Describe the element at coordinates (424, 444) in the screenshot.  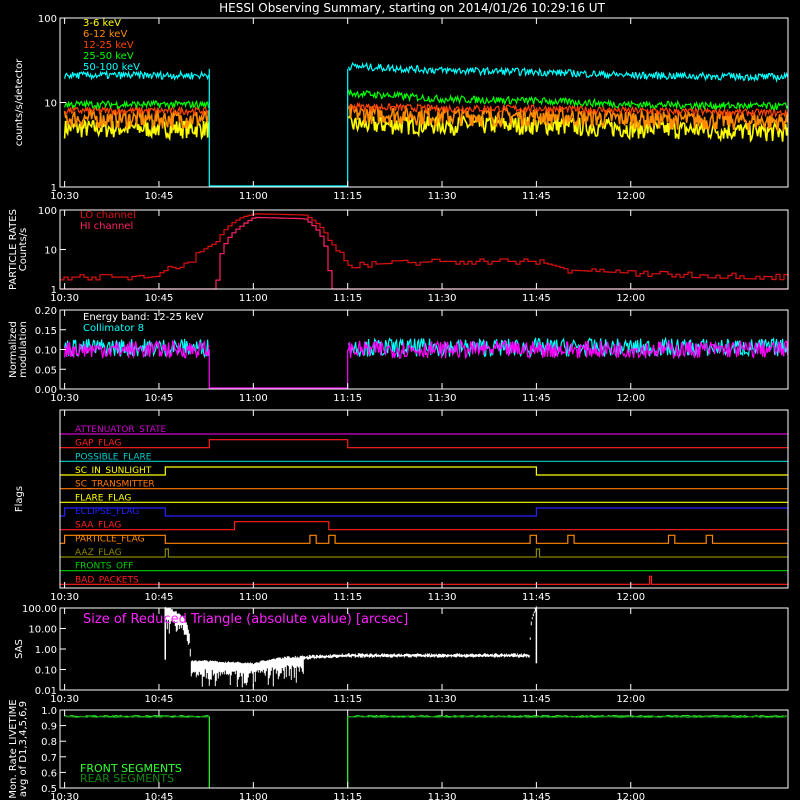
I see `flag-line-gap-flag` at that location.